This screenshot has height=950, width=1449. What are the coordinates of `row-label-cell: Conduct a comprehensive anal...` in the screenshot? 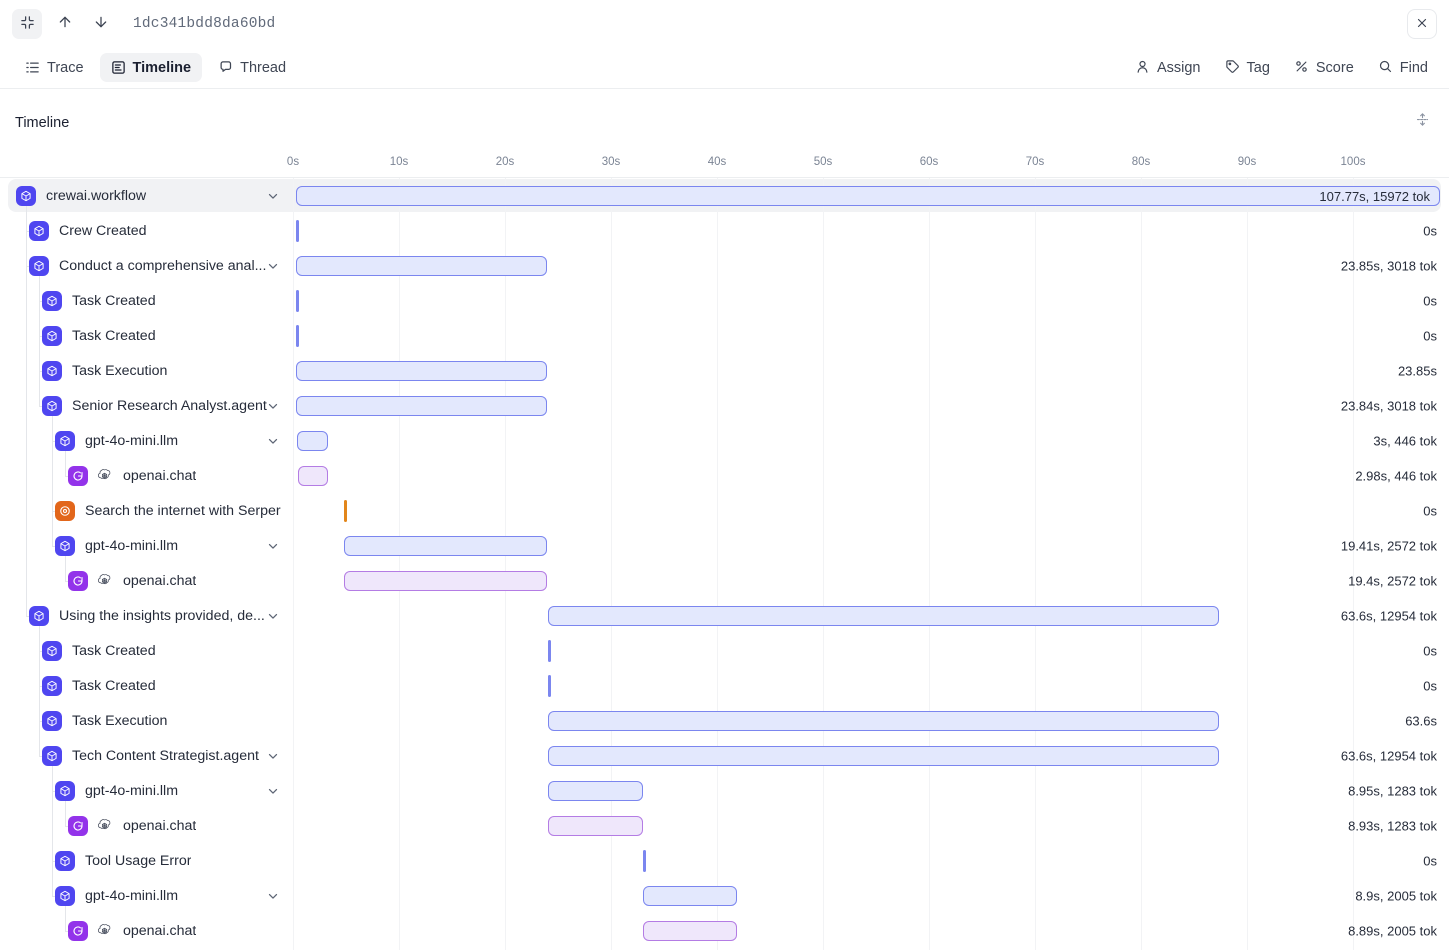 It's located at (146, 265).